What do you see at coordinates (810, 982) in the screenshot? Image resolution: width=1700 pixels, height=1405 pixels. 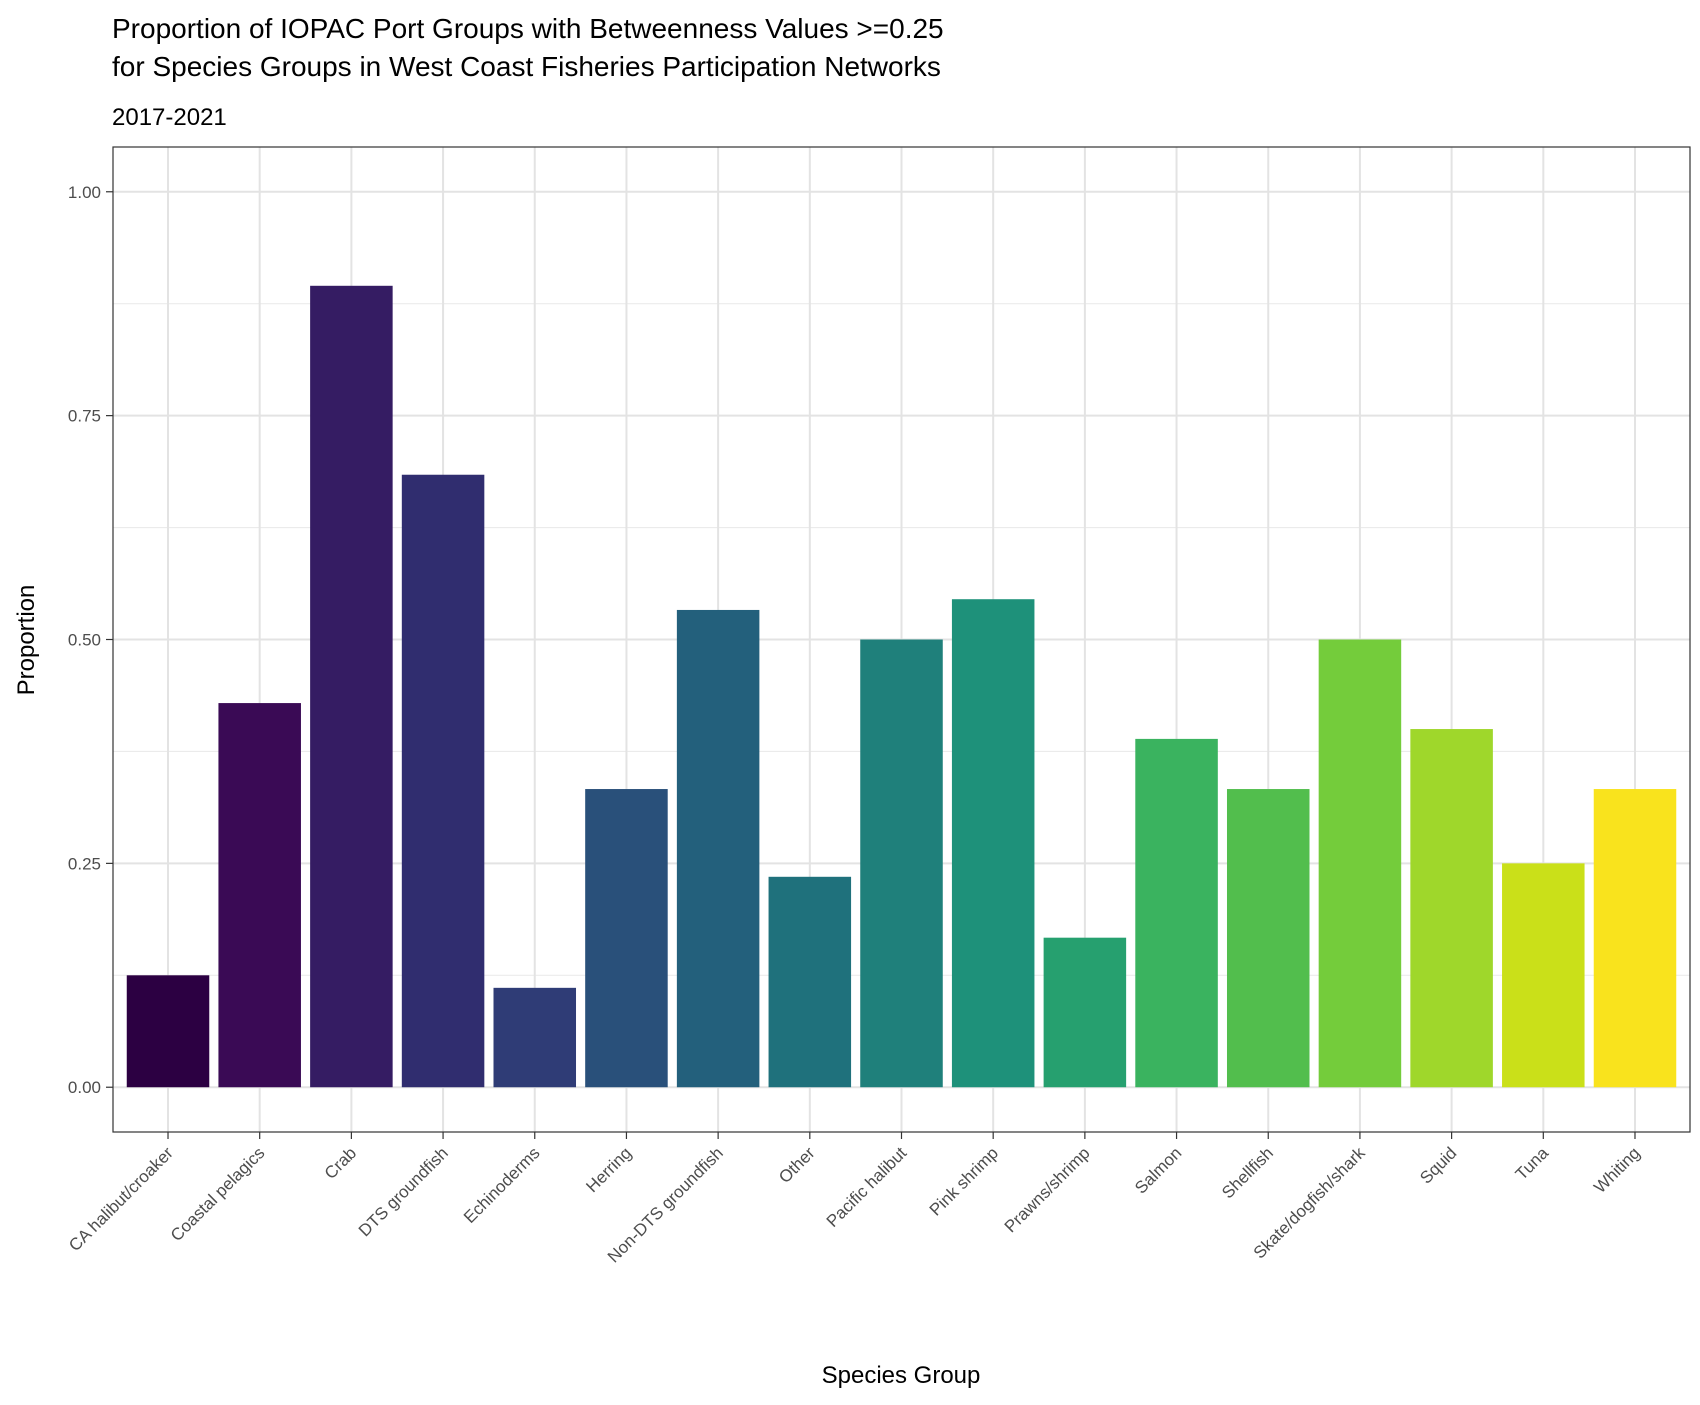 I see `bar-other` at bounding box center [810, 982].